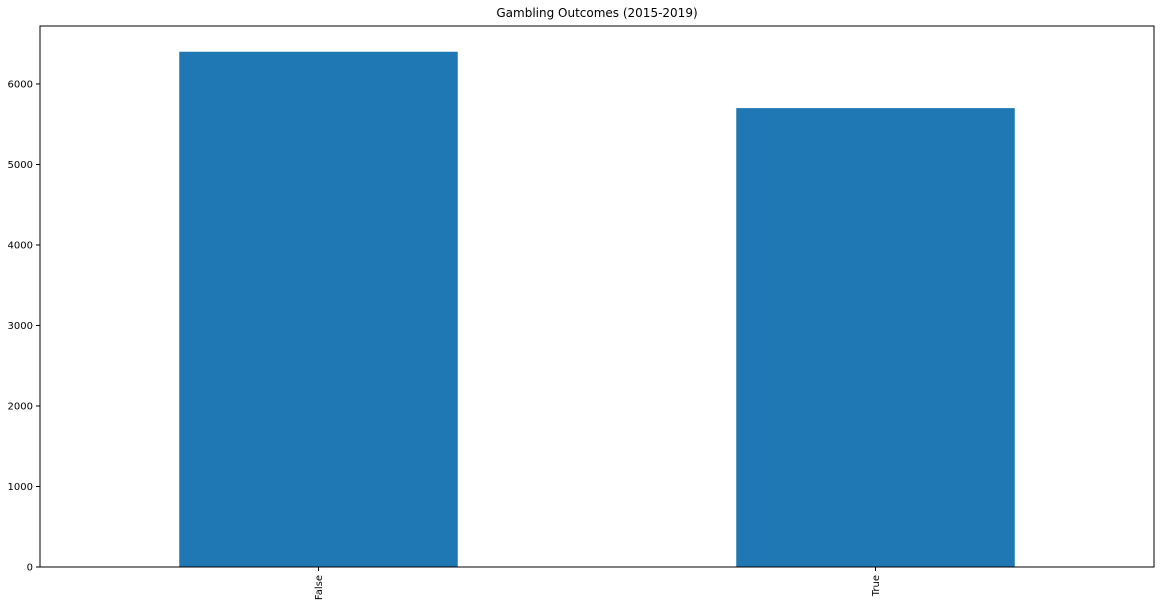  I want to click on y-tick-label: 5000, so click(20, 165).